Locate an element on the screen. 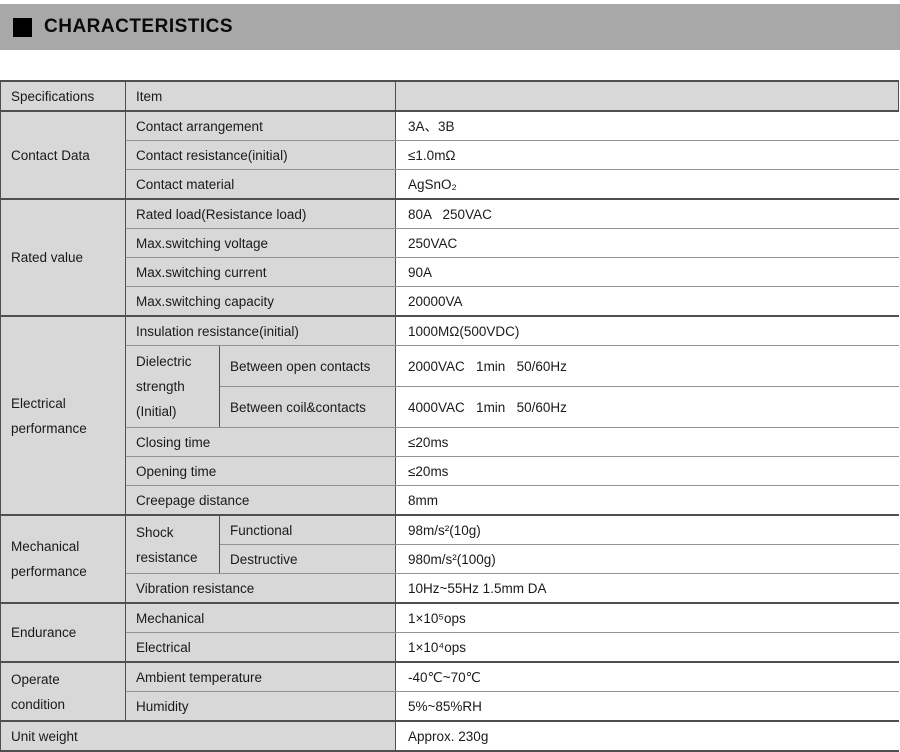 This screenshot has width=900, height=752. item-cell: Rated load(Resistance load) is located at coordinates (260, 213).